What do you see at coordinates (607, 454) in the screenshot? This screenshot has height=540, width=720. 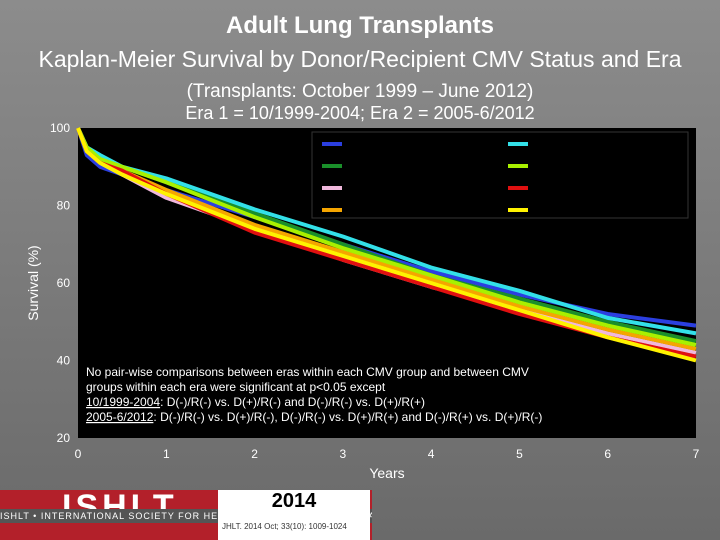 I see `x-tick-label: 6` at bounding box center [607, 454].